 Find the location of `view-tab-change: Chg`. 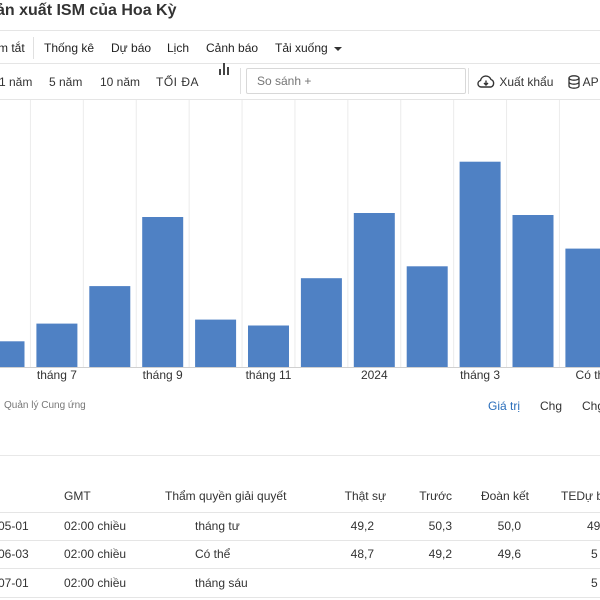

view-tab-change: Chg is located at coordinates (551, 406).